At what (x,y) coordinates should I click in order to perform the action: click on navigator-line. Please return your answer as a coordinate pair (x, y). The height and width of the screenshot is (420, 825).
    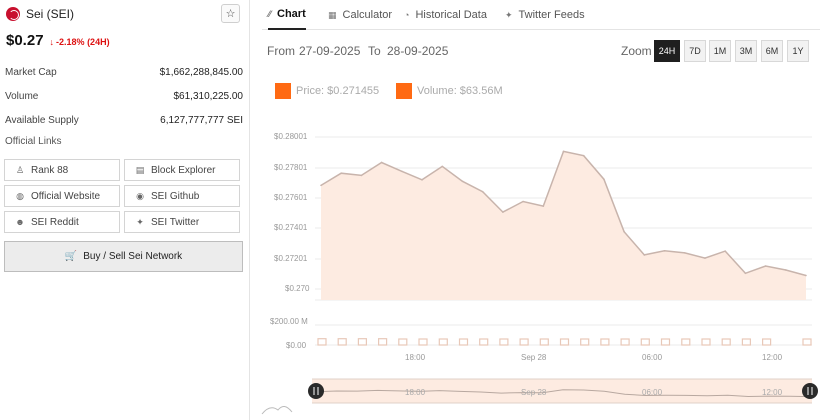
    Looking at the image, I should click on (563, 393).